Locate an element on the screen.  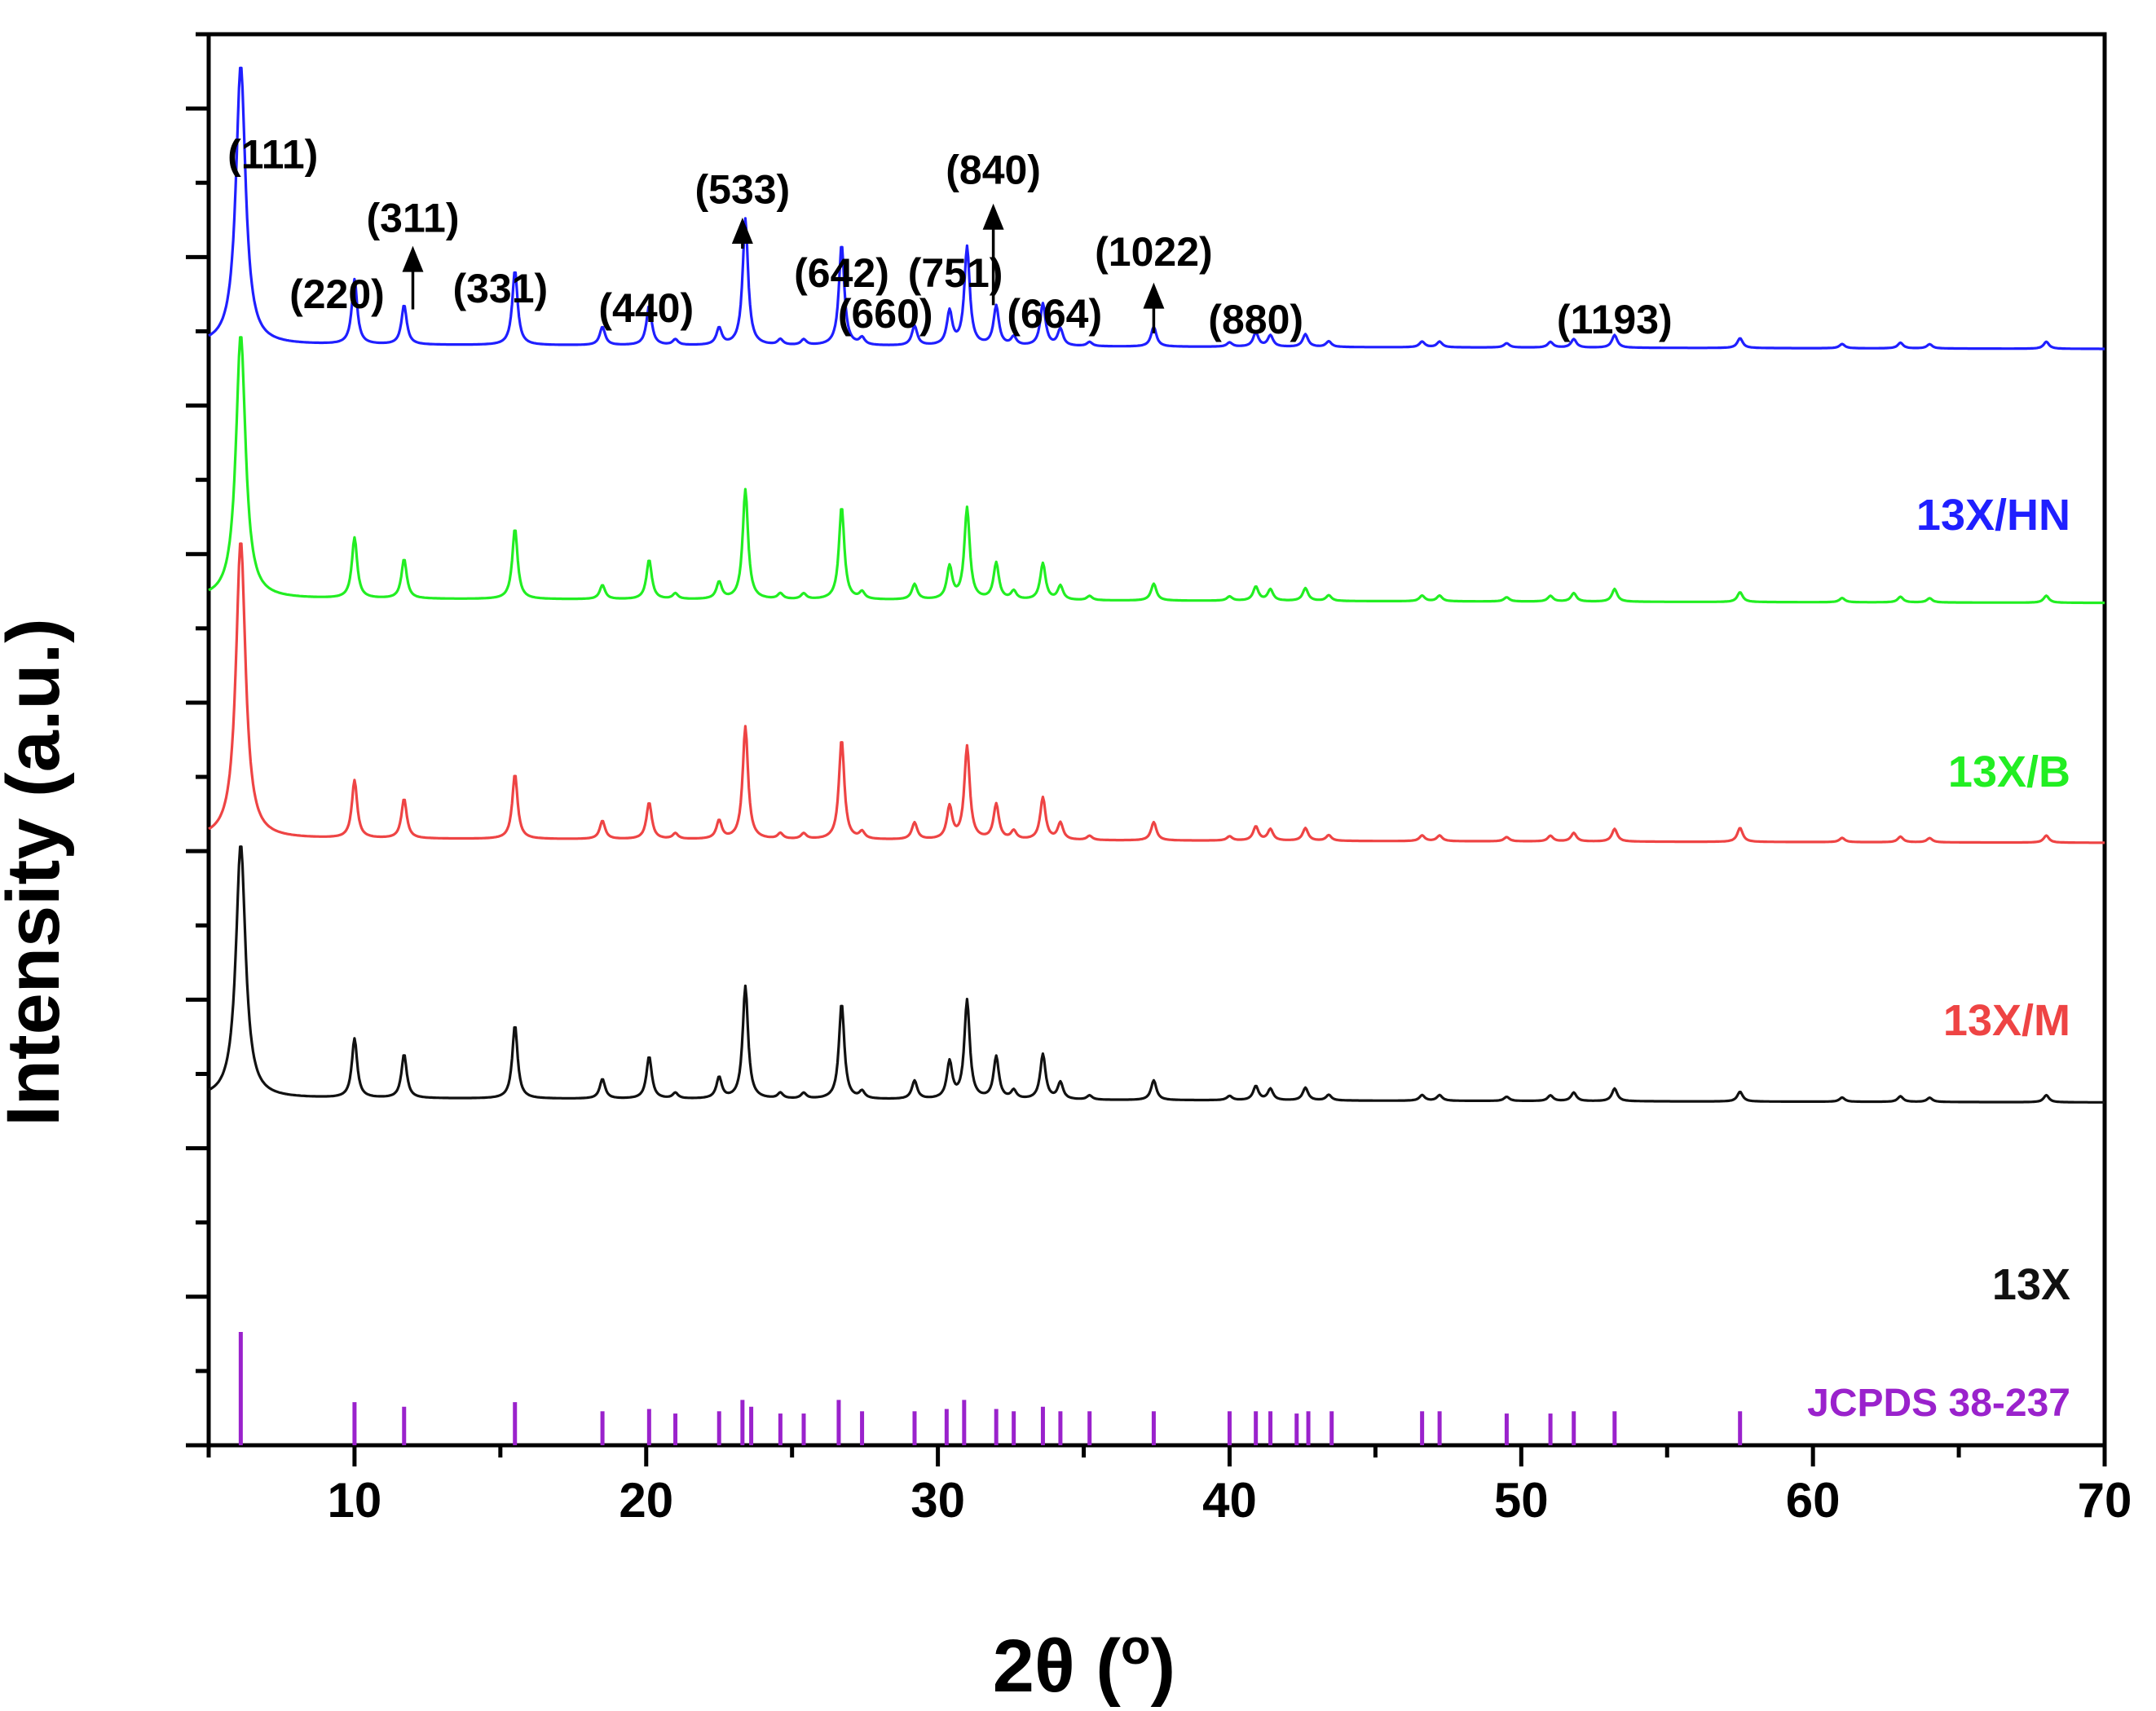
peak-label: (664) is located at coordinates (1054, 314).